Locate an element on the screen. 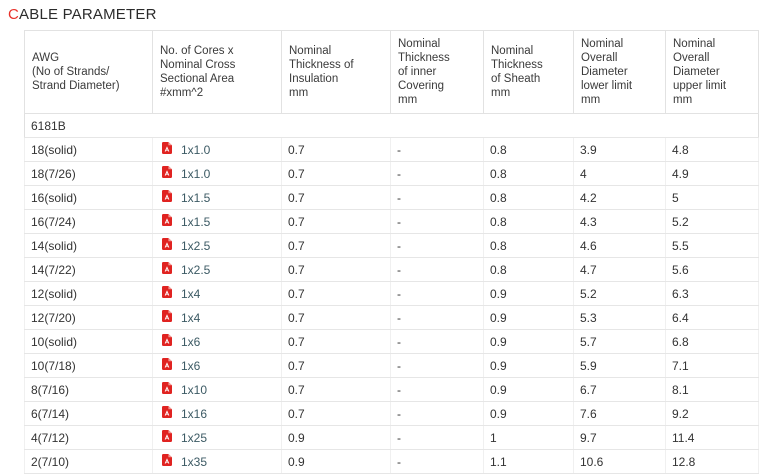 The width and height of the screenshot is (768, 476). table-row: 16(solid) 1x1.5 0.7-0.8 4.2 5 is located at coordinates (391, 197).